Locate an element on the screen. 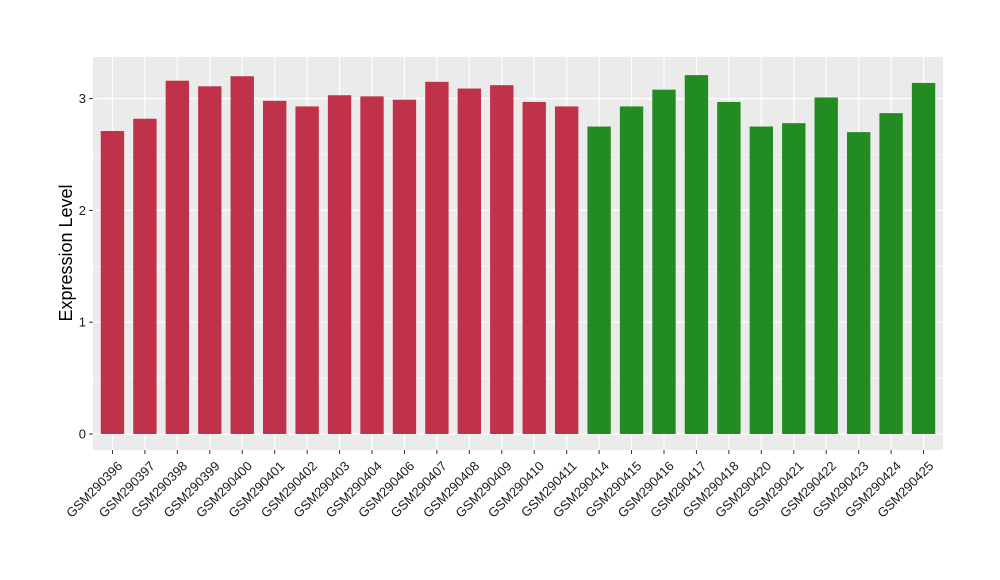 This screenshot has width=1000, height=580. bar-GSM290424 is located at coordinates (891, 273).